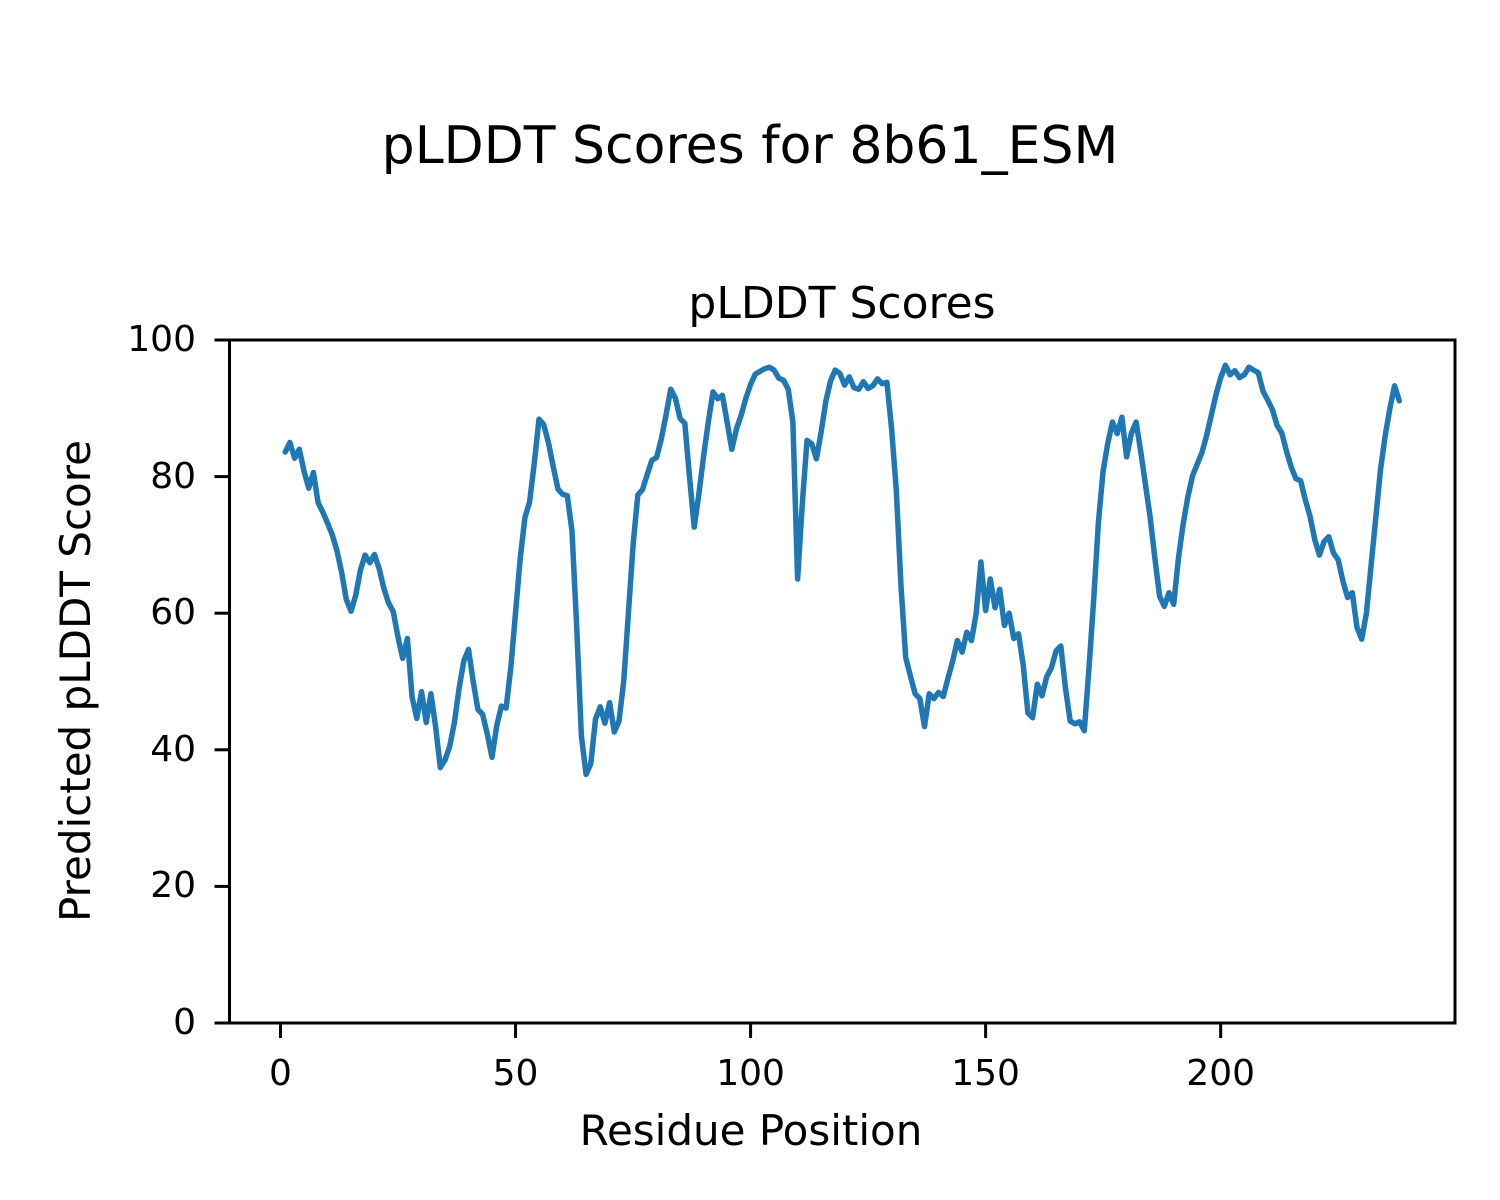 Image resolution: width=1500 pixels, height=1200 pixels. What do you see at coordinates (751, 1130) in the screenshot?
I see `x-axis-label: Residue Position` at bounding box center [751, 1130].